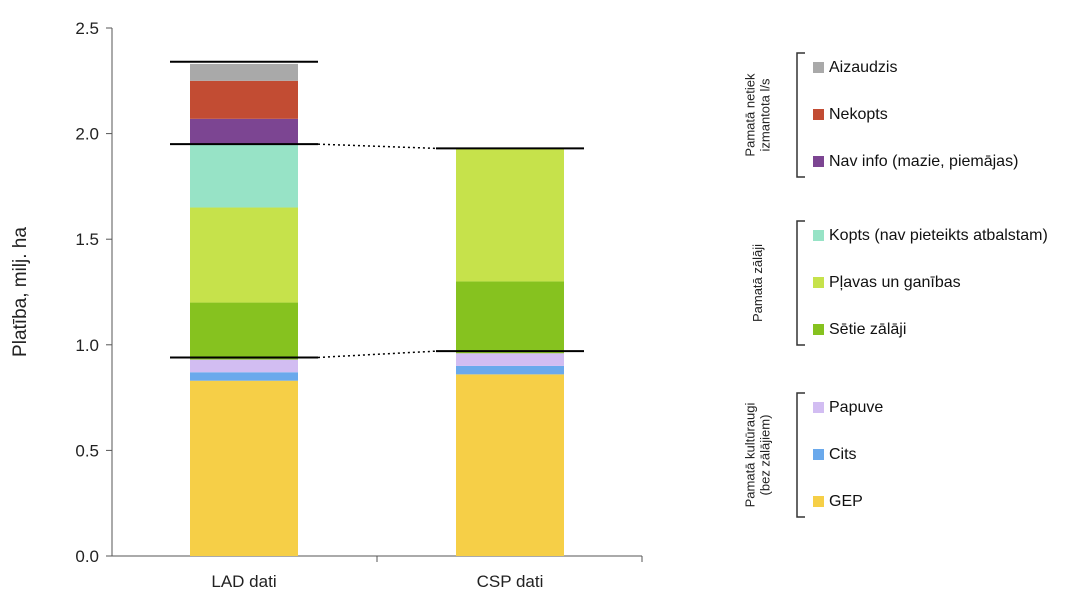  I want to click on legend-label-setie-zalaji: Sētie zālāji, so click(867, 329).